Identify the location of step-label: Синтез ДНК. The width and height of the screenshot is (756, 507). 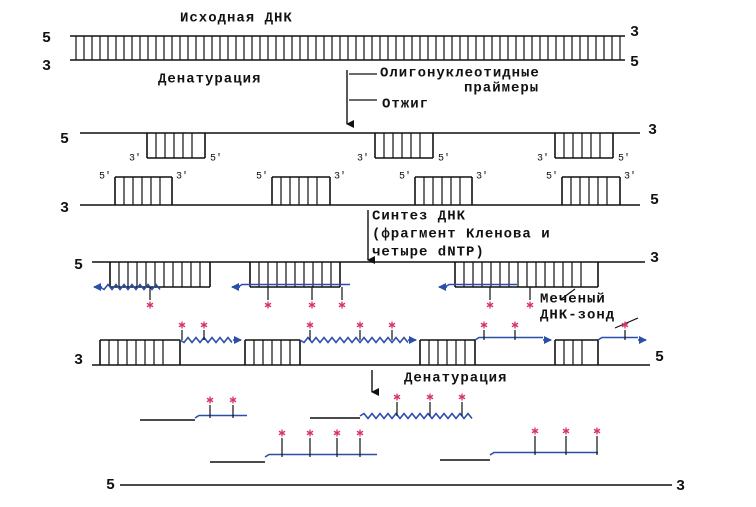
(419, 217).